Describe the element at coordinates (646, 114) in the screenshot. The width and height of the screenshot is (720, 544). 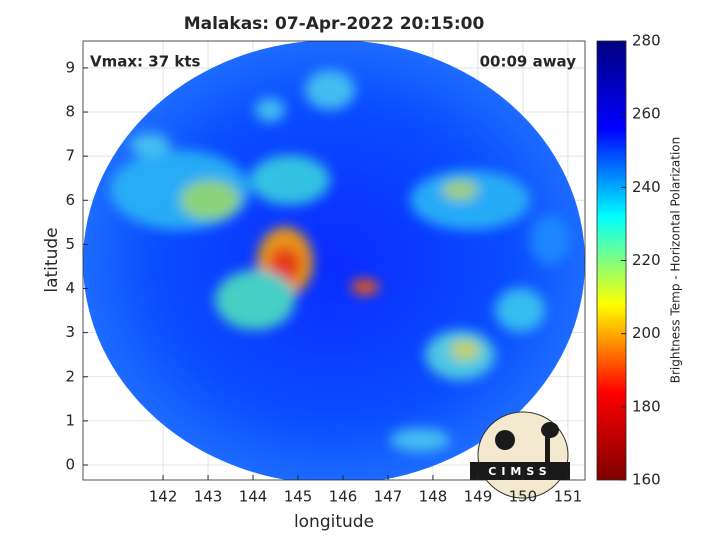
I see `colorbar-tick-label: 260` at that location.